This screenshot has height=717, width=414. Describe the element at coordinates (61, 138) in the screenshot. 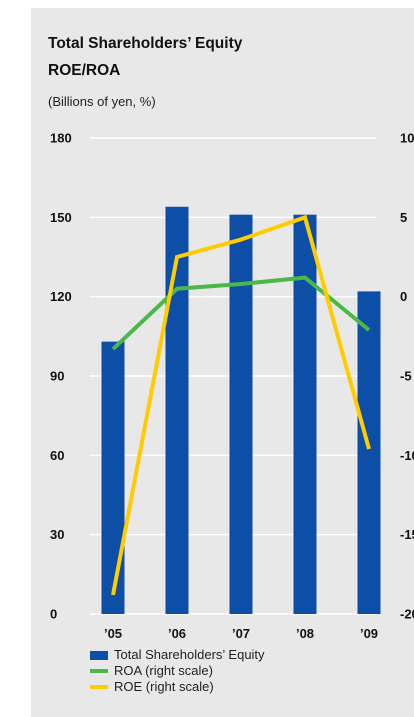

I see `left-tick-label: 180` at that location.